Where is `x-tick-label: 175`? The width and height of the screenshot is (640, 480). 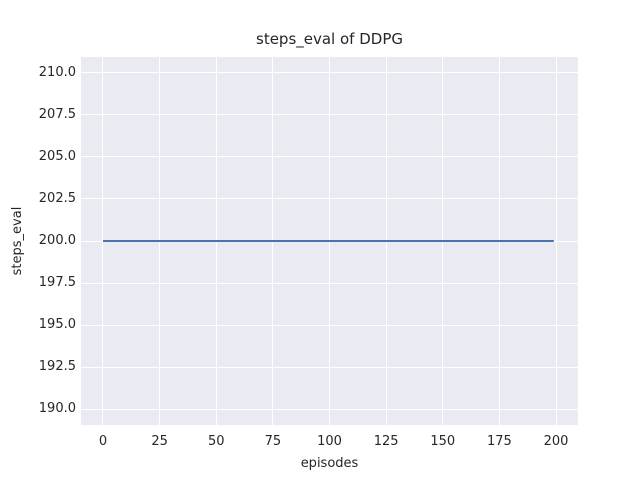 x-tick-label: 175 is located at coordinates (499, 441).